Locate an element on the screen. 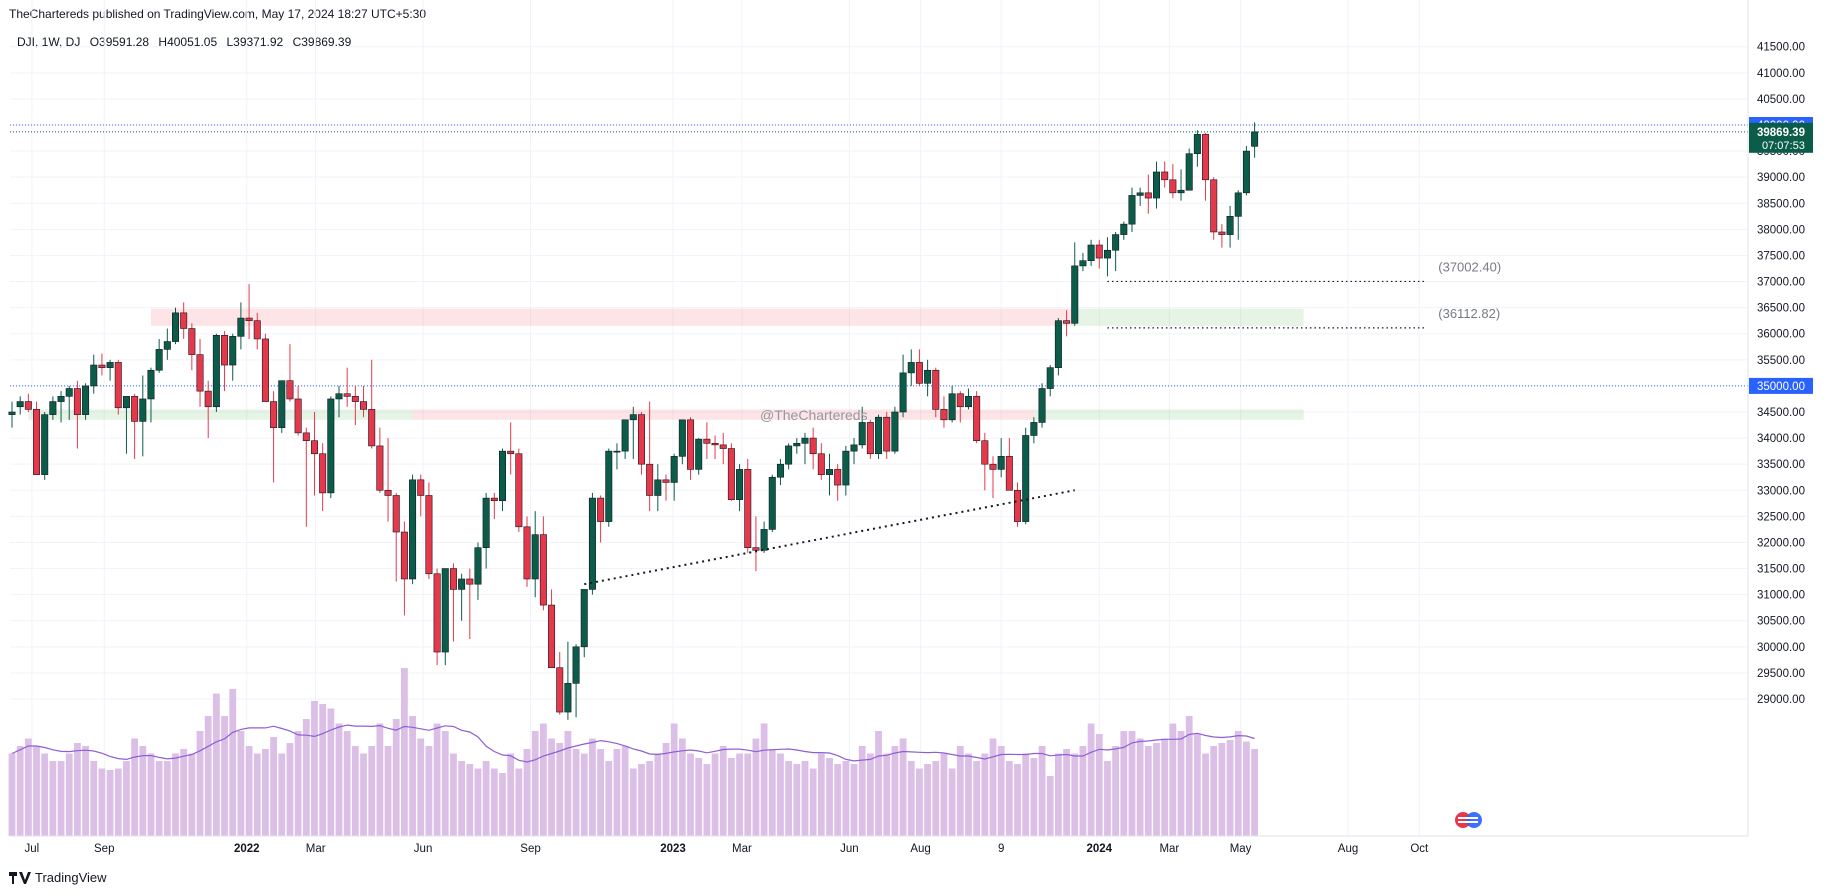  countdown-label: 07:07:53 is located at coordinates (1783, 146).